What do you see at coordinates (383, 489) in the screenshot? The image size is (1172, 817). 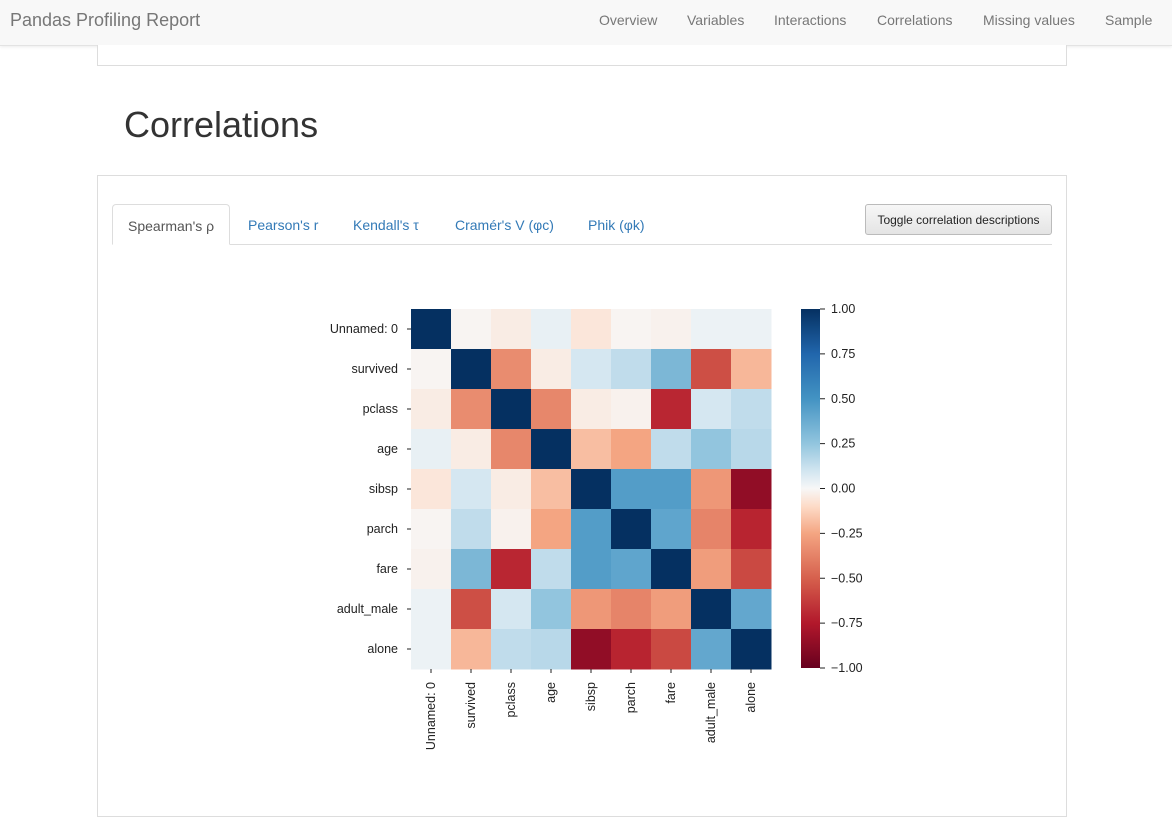 I see `row-label: sibsp` at bounding box center [383, 489].